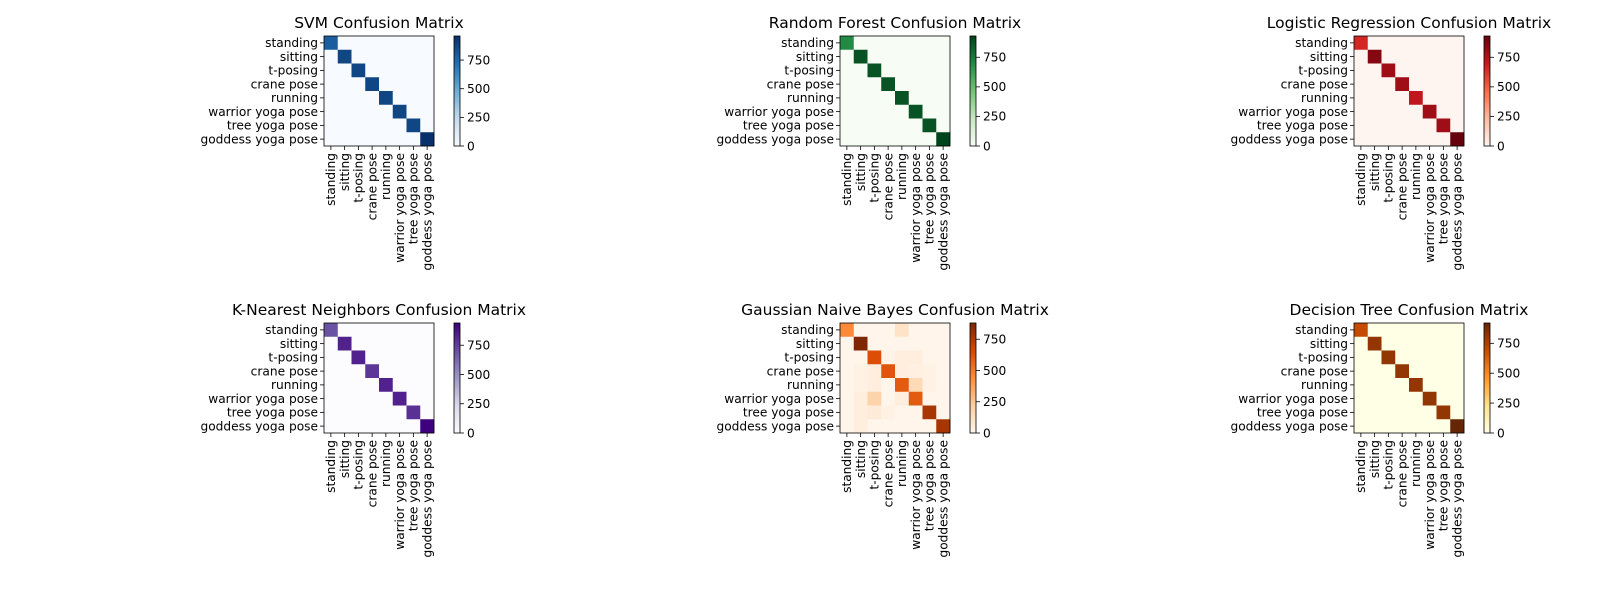 Image resolution: width=1600 pixels, height=600 pixels. What do you see at coordinates (1402, 186) in the screenshot?
I see `x-tick-label: crane pose` at bounding box center [1402, 186].